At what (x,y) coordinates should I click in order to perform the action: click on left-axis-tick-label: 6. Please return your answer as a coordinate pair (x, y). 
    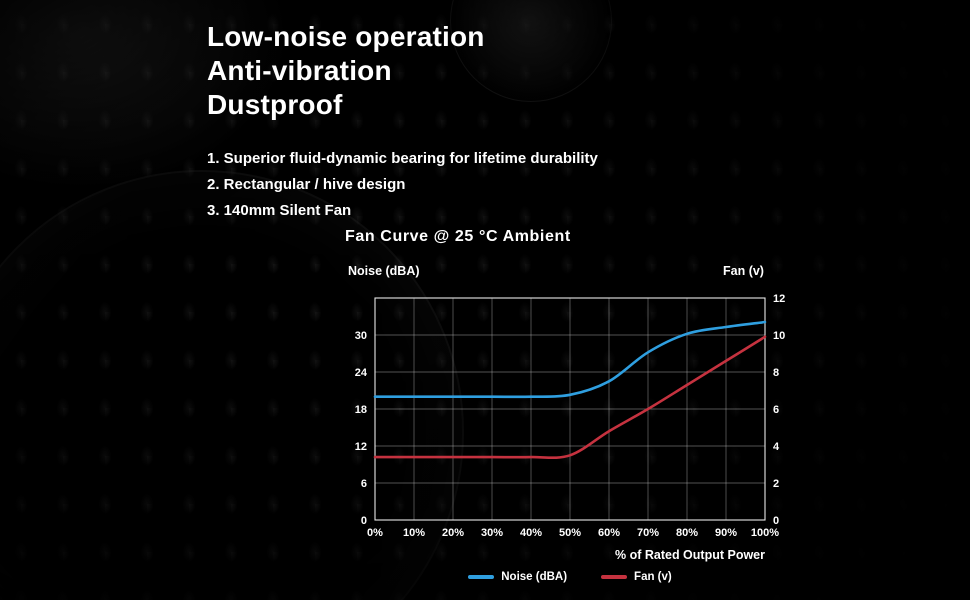
    Looking at the image, I should click on (364, 484).